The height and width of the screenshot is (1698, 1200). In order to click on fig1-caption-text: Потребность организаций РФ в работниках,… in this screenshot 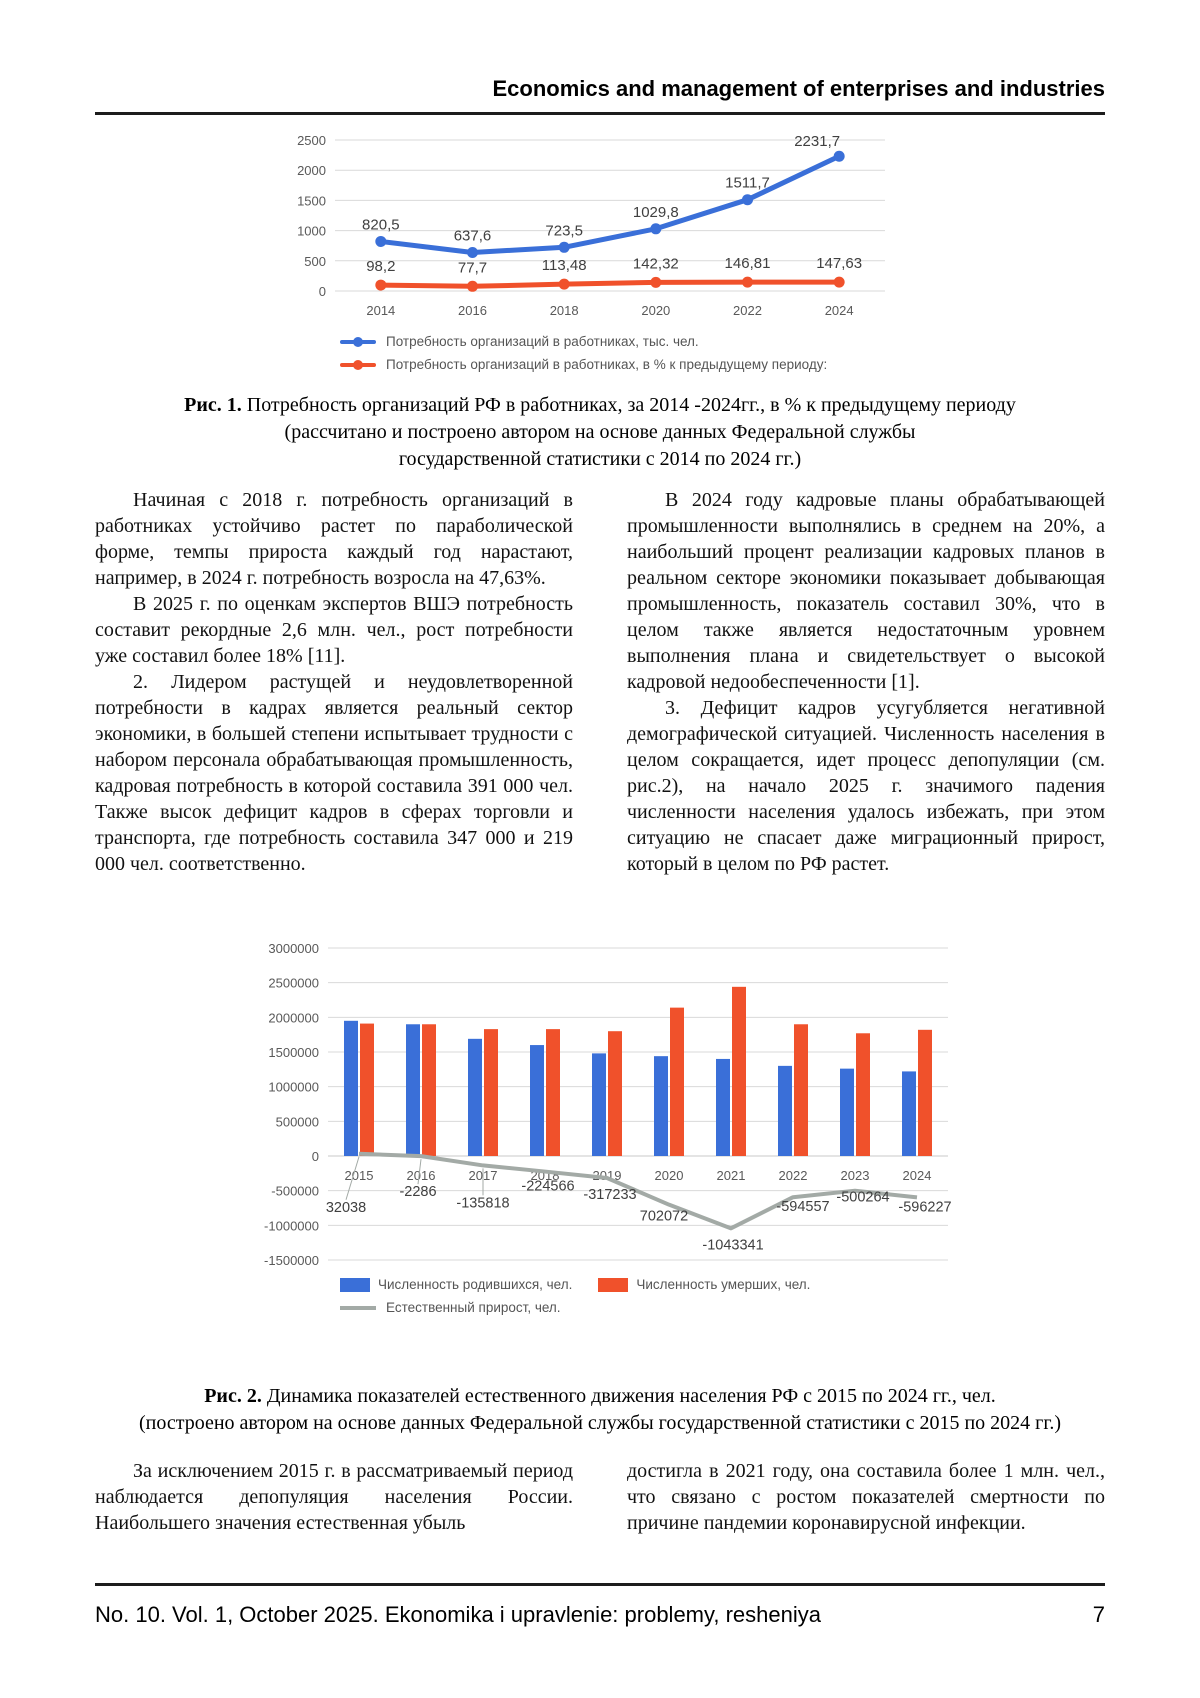, I will do `click(631, 405)`.